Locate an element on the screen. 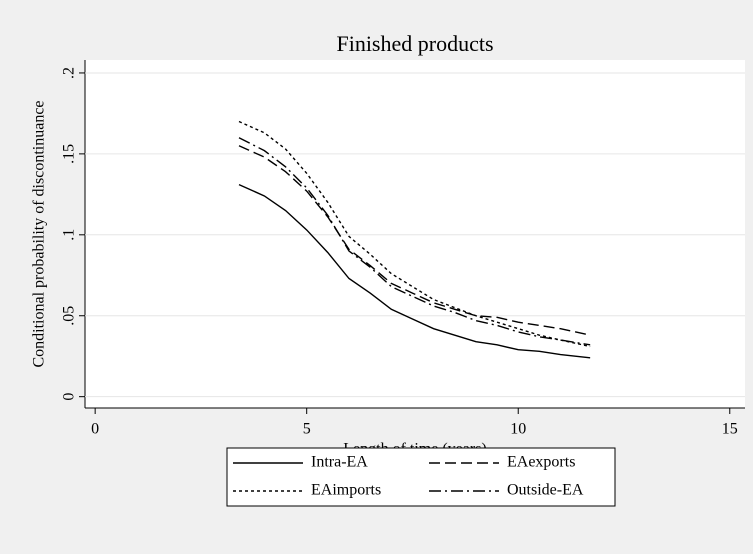  x-tick-label: 0 is located at coordinates (95, 429).